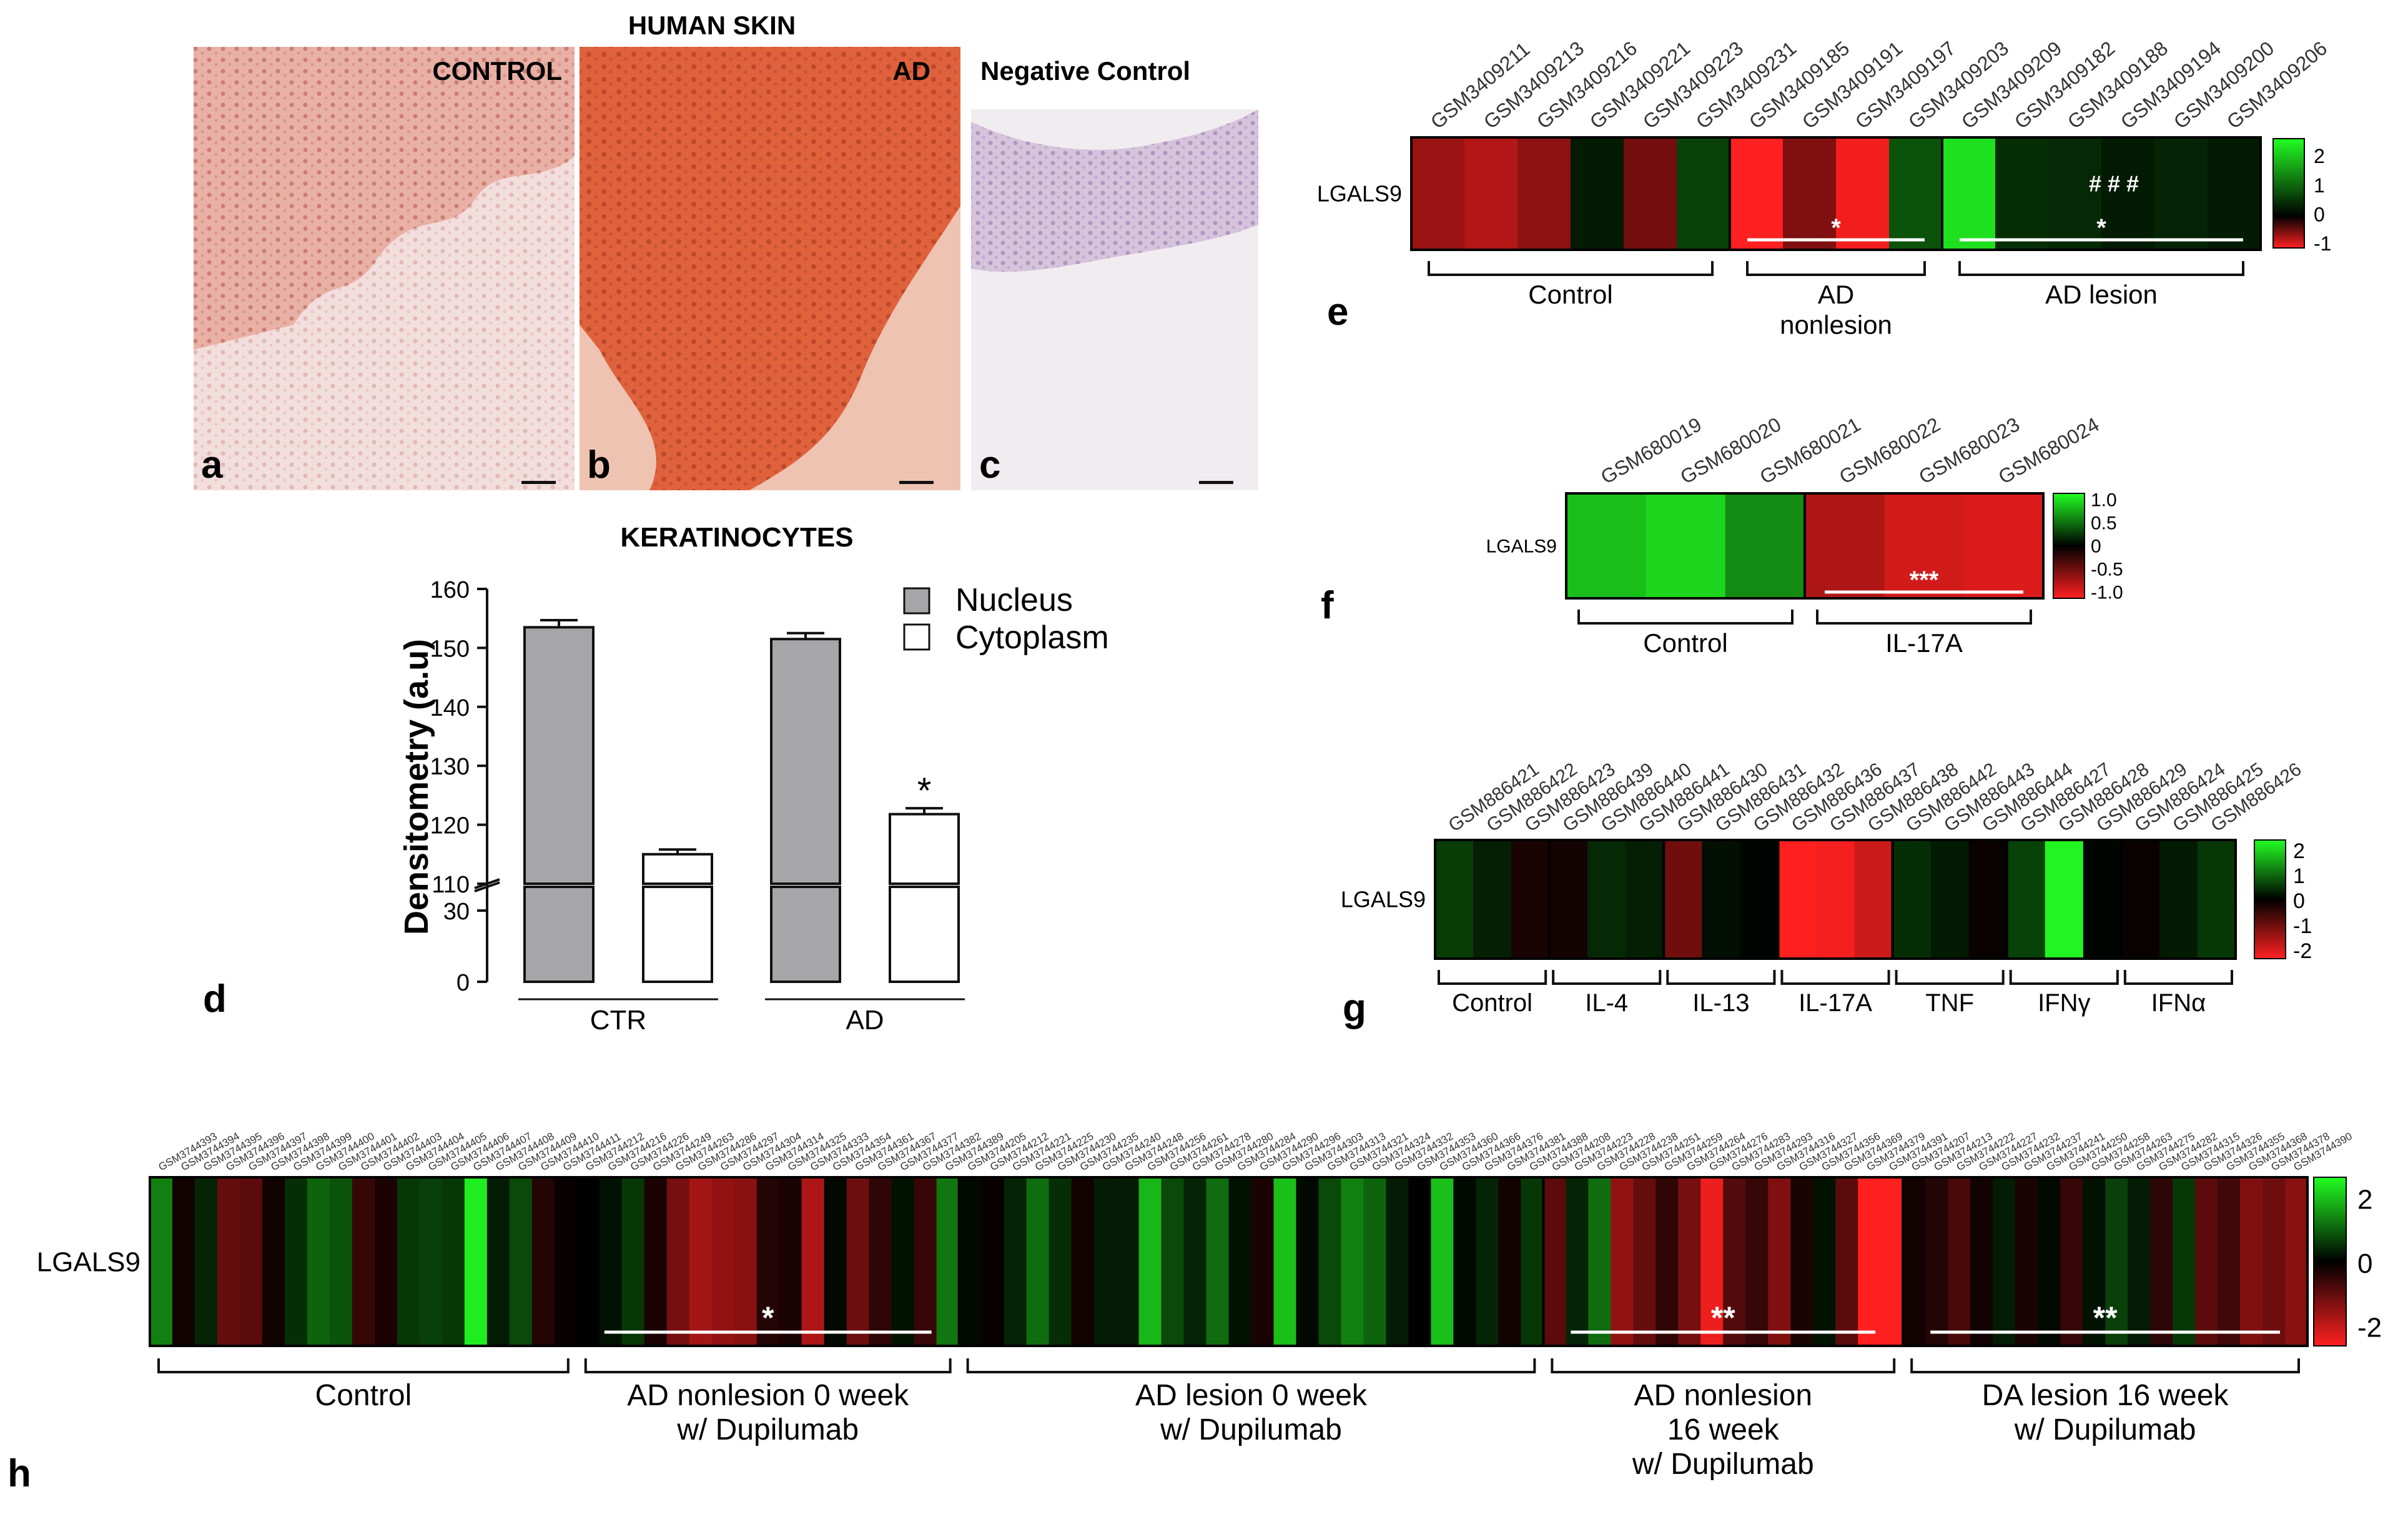  Describe the element at coordinates (19, 1473) in the screenshot. I see `panel-letter-h: h` at that location.